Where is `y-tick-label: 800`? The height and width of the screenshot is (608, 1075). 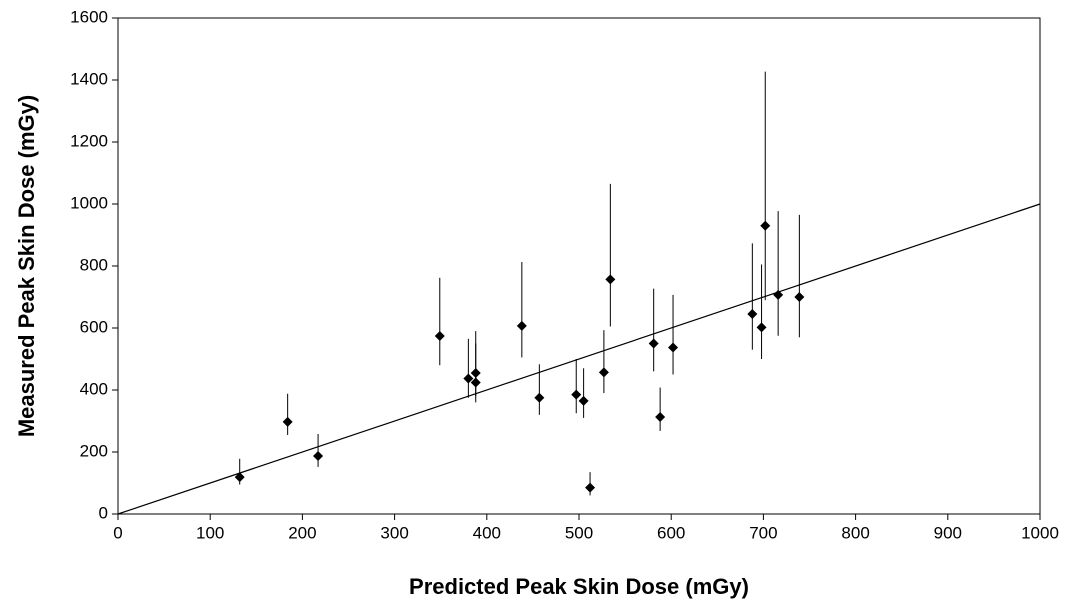
y-tick-label: 800 is located at coordinates (94, 264).